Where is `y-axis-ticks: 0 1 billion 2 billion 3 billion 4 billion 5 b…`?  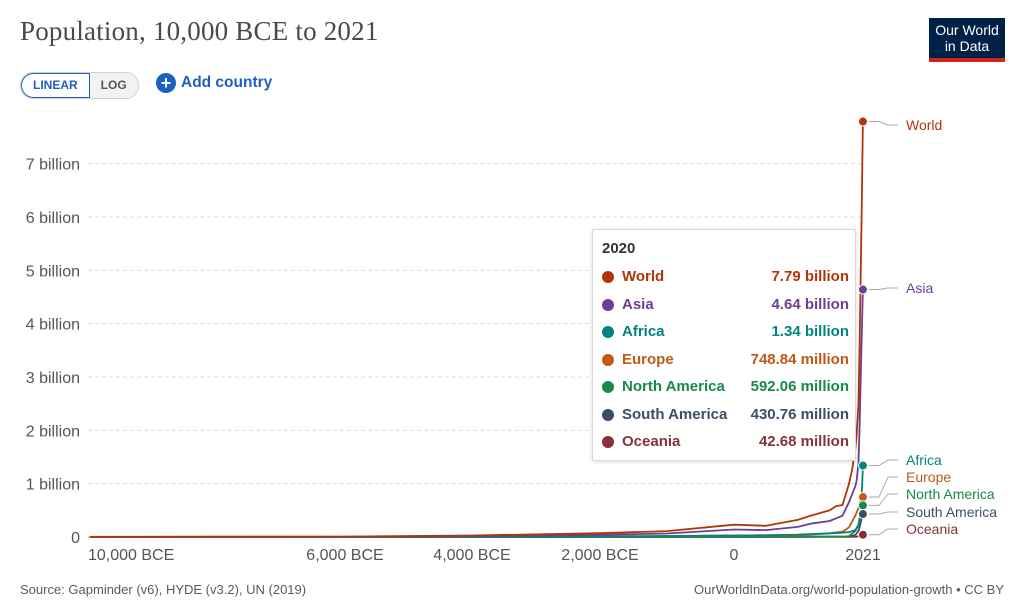
y-axis-ticks: 0 1 billion 2 billion 3 billion 4 billion 5 b… is located at coordinates (53, 352).